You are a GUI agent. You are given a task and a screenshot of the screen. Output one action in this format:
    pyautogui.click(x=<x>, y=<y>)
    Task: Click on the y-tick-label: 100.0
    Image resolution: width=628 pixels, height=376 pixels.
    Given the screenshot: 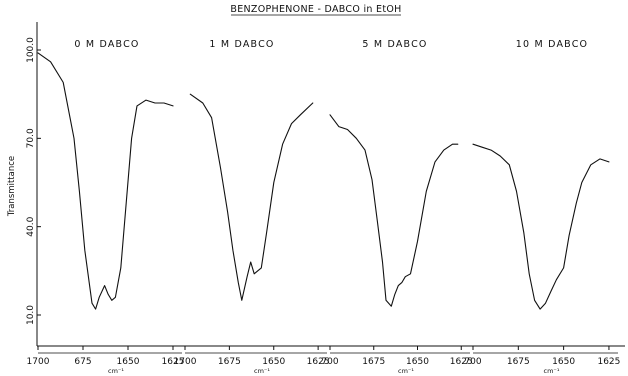 What is the action you would take?
    pyautogui.click(x=31, y=50)
    